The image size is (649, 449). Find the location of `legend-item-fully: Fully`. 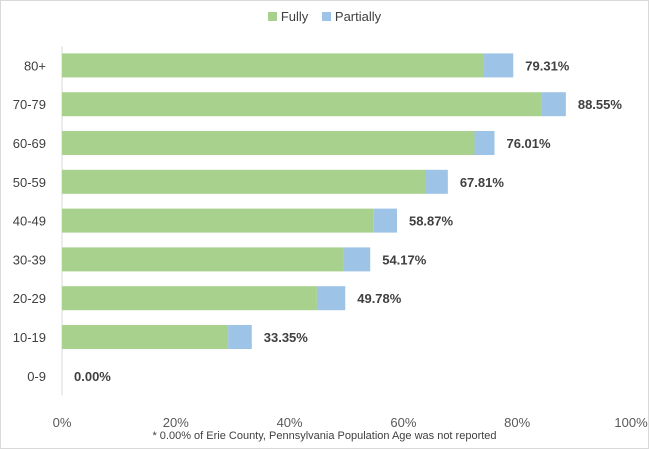

legend-item-fully: Fully is located at coordinates (288, 16).